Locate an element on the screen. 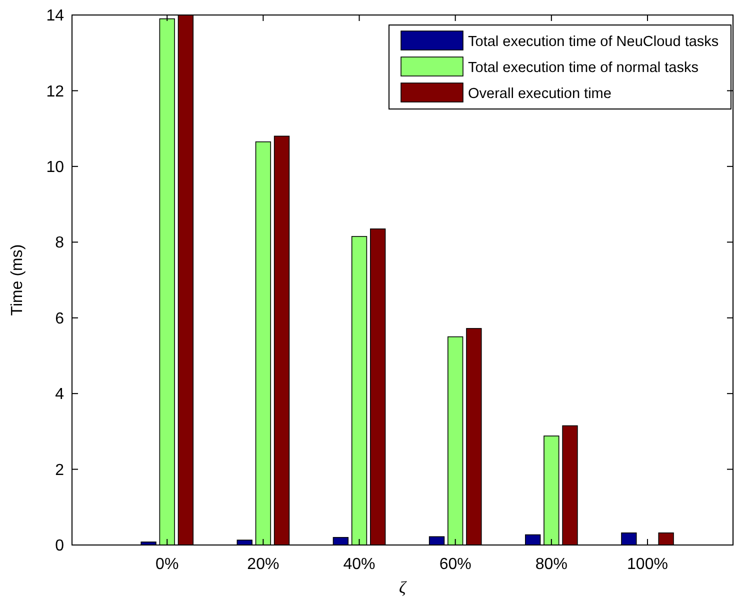 The width and height of the screenshot is (734, 599). legend-label: Total execution time of normal tasks is located at coordinates (583, 68).